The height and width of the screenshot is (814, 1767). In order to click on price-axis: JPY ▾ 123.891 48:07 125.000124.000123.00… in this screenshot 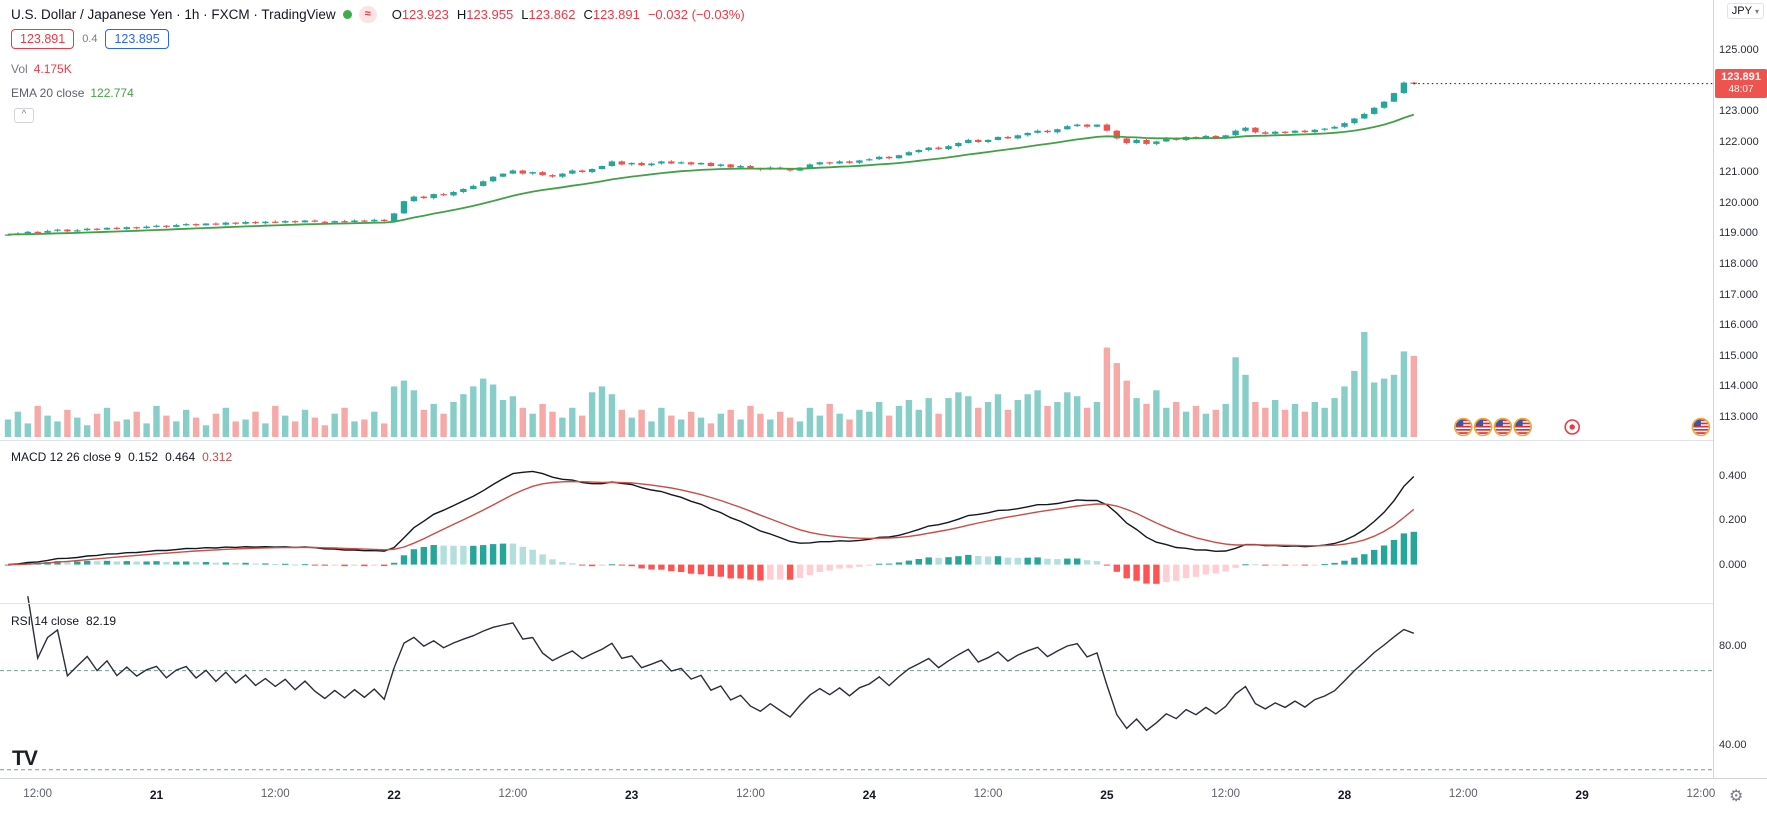, I will do `click(1740, 389)`.